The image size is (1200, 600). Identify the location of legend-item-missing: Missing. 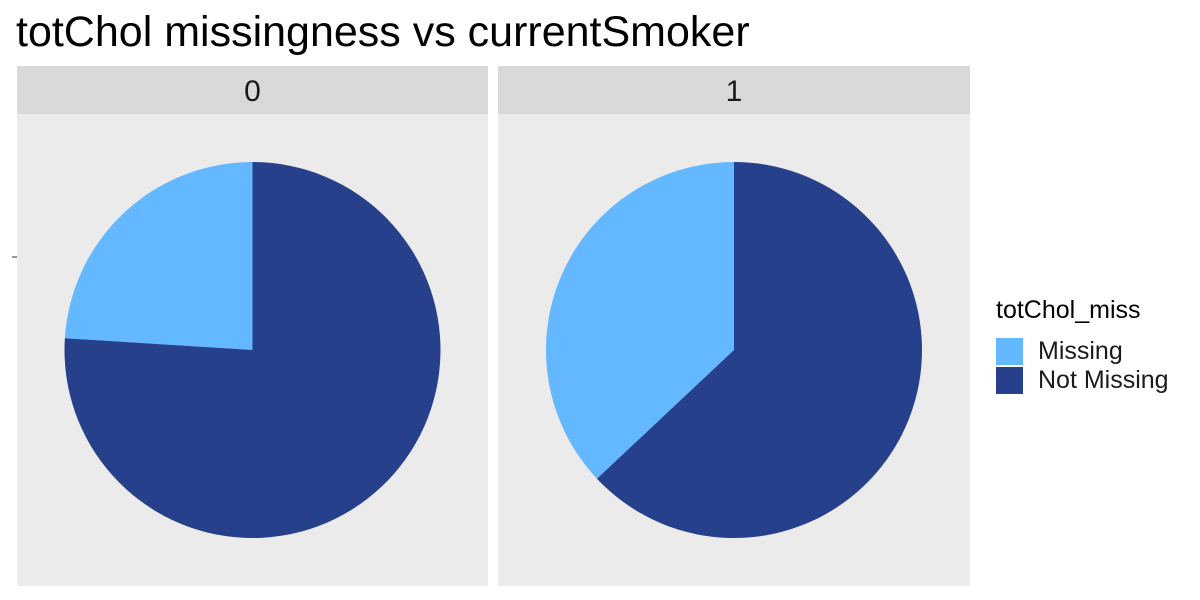
(1082, 351).